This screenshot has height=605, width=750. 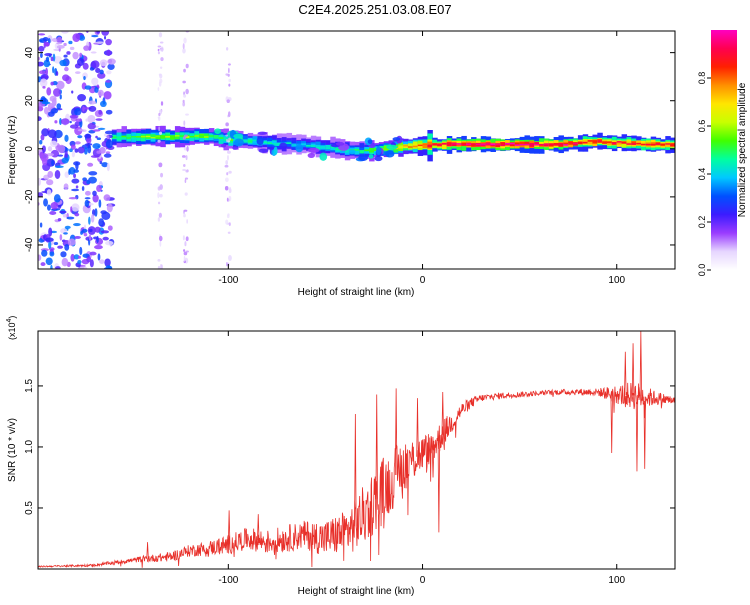 I want to click on spectrogram-xtick-label: 100, so click(x=616, y=280).